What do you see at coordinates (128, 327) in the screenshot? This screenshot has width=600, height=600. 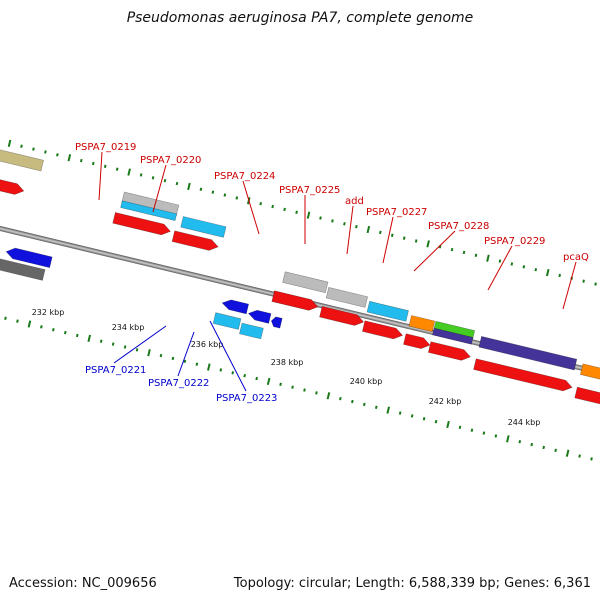 I see `kbp-label: 234 kbp` at bounding box center [128, 327].